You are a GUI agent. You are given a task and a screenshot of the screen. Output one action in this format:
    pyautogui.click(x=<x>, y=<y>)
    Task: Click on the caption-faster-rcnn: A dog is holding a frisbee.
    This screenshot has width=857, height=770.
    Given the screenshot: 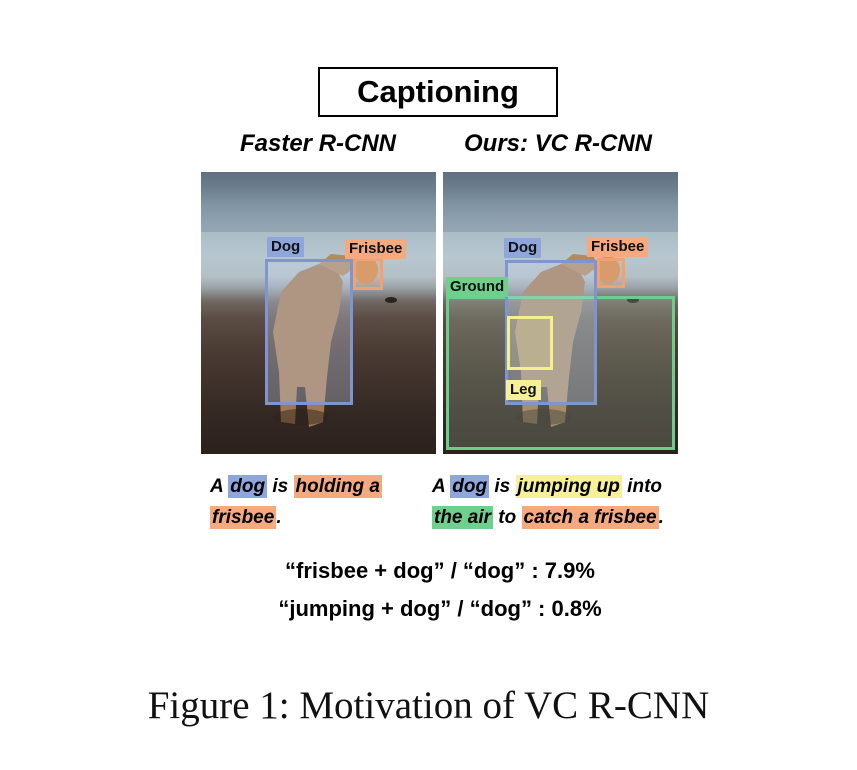 What is the action you would take?
    pyautogui.click(x=325, y=502)
    